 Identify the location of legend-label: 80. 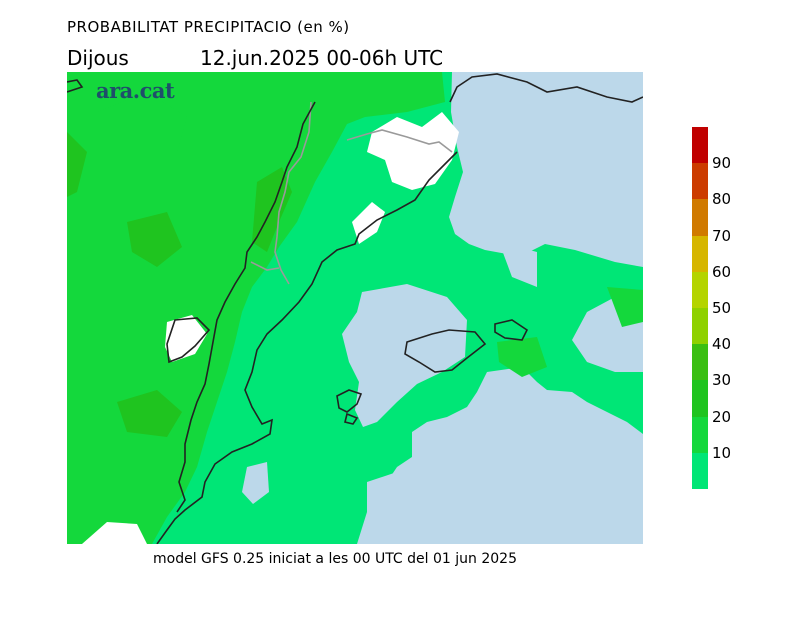
(722, 199).